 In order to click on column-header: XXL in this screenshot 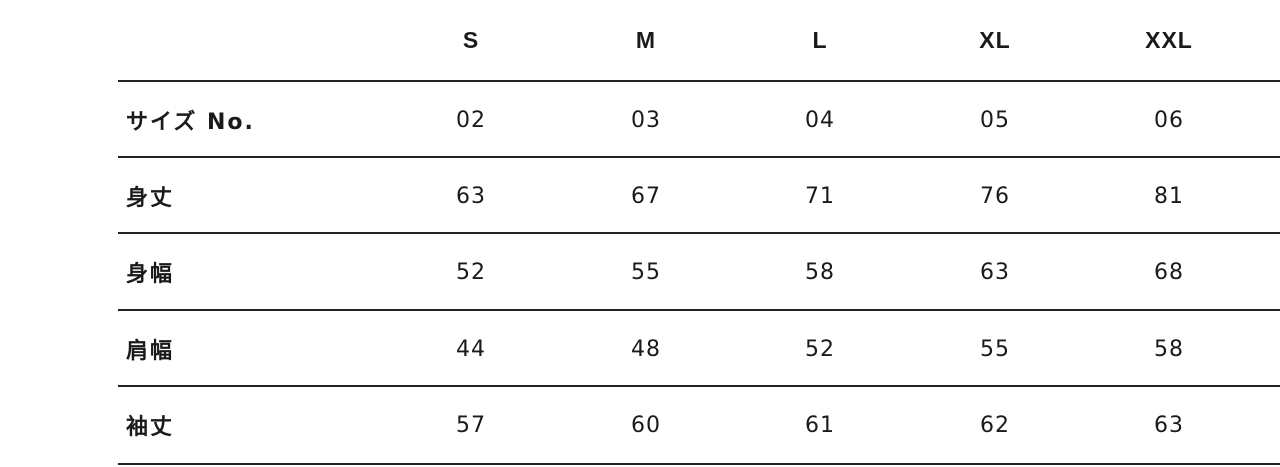, I will do `click(1169, 39)`.